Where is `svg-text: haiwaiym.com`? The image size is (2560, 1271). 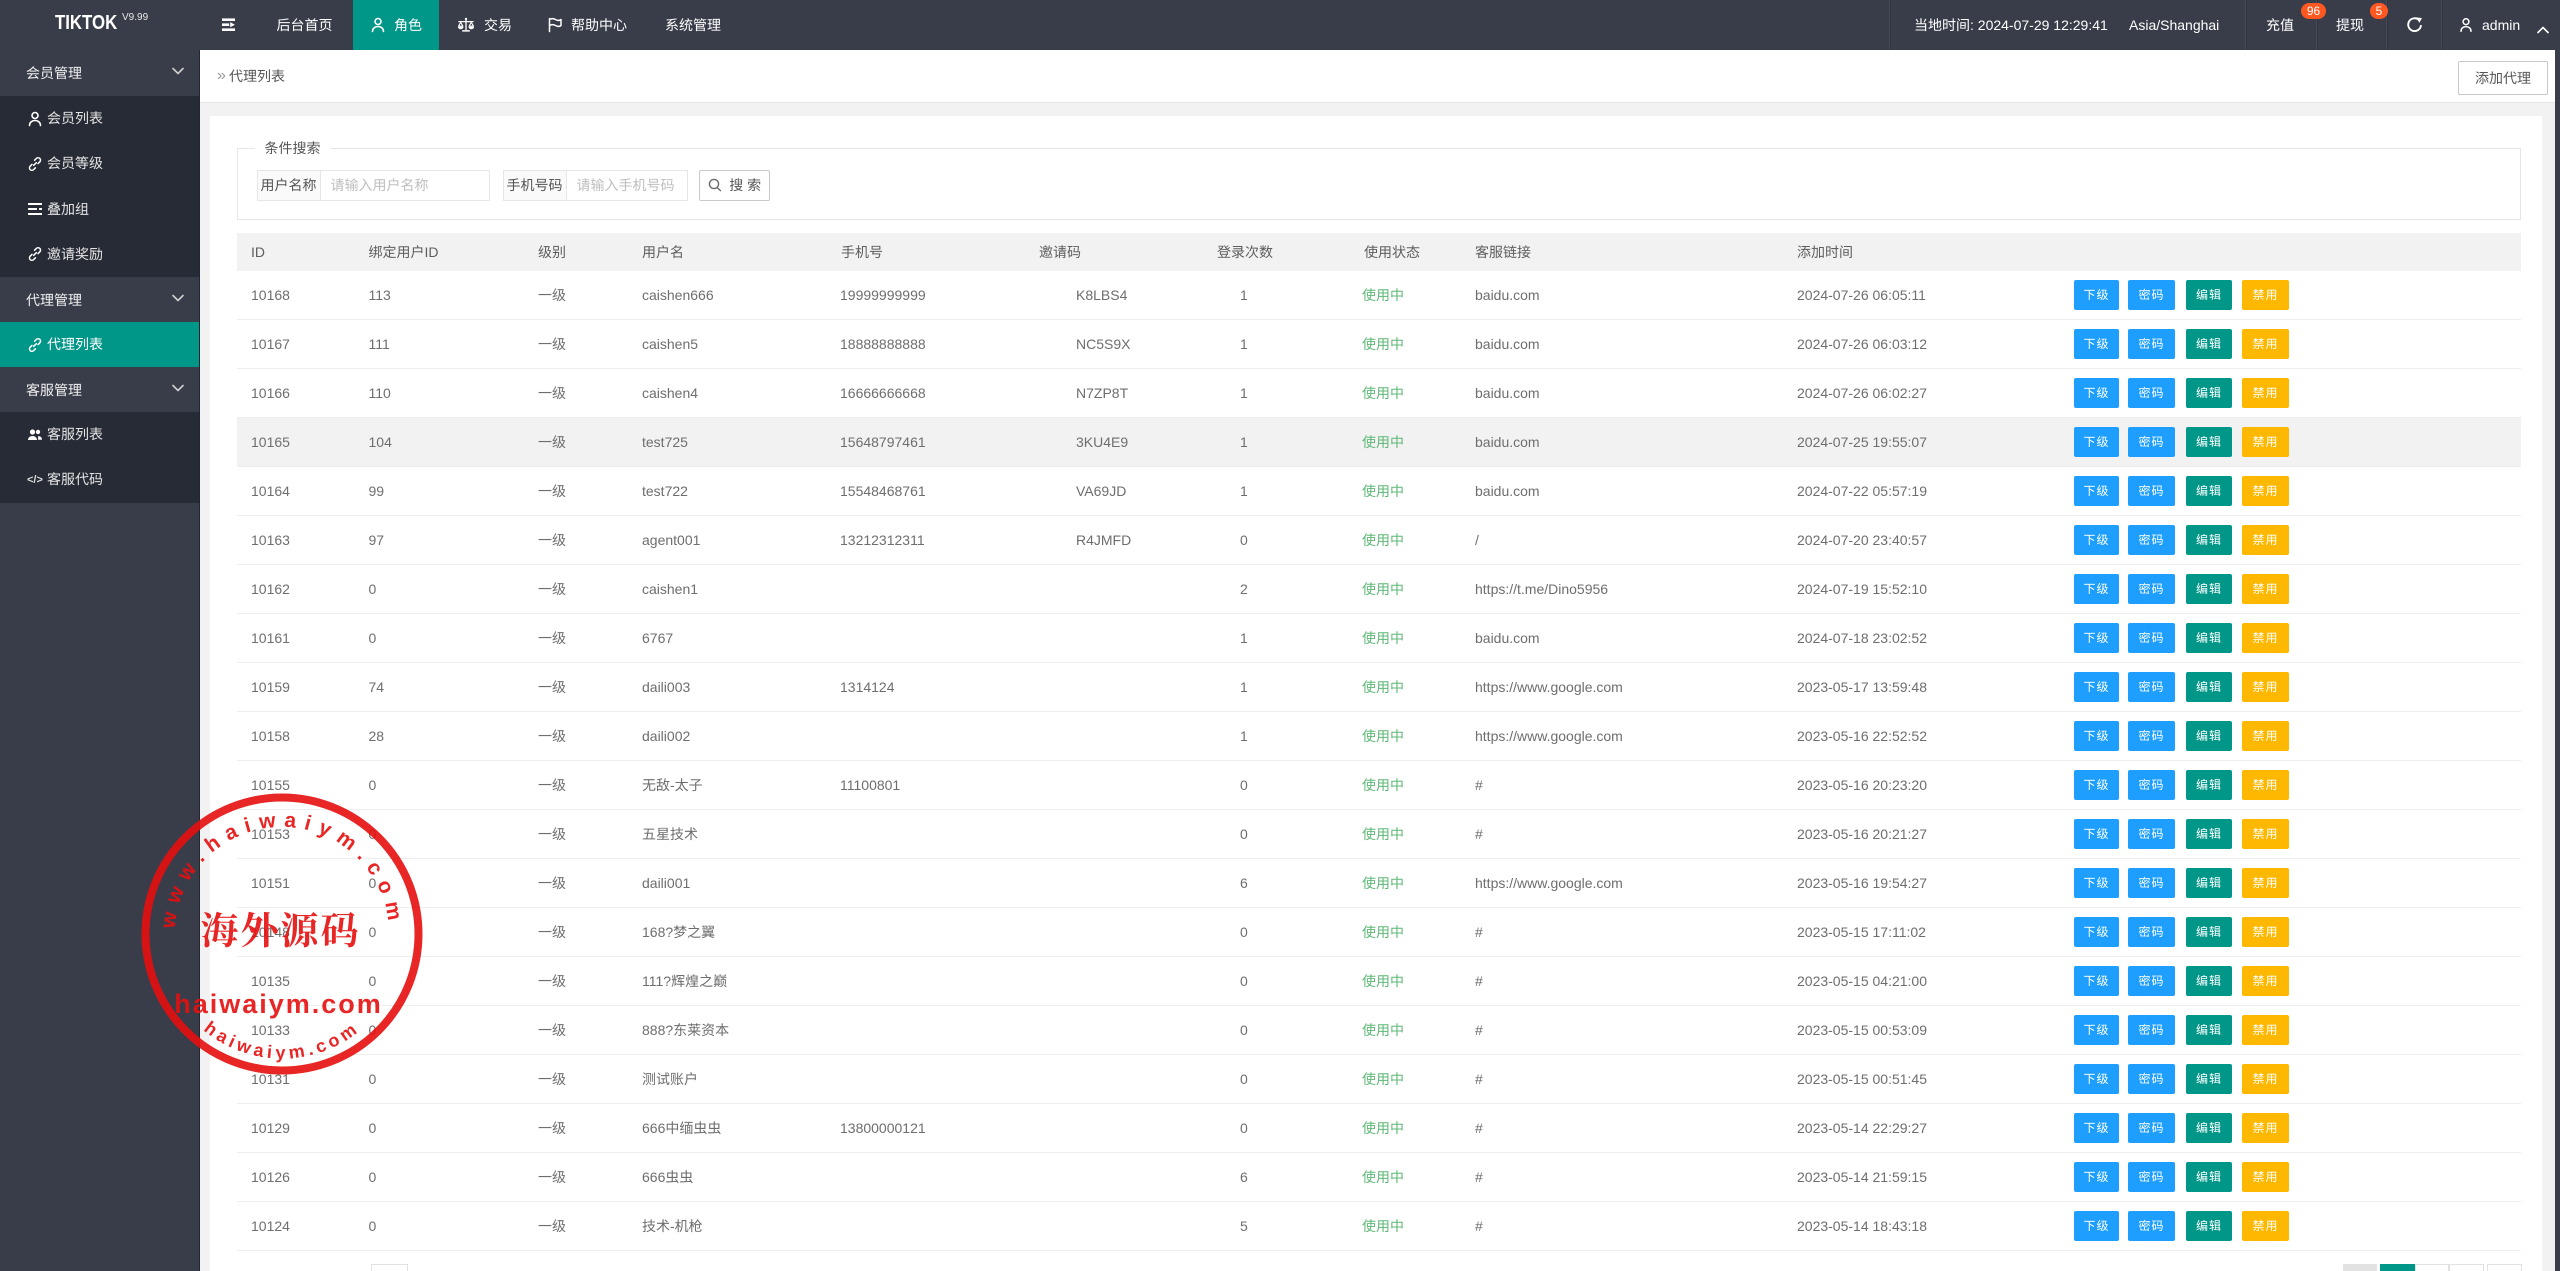 svg-text: haiwaiym.com is located at coordinates (278, 1004).